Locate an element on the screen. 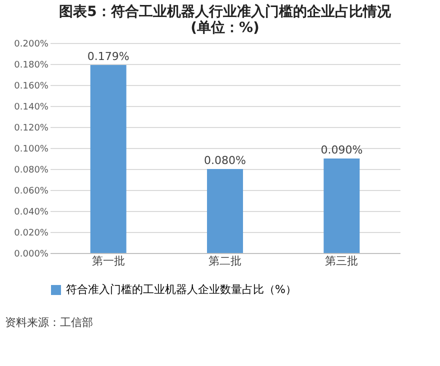  data-label: 0.080% is located at coordinates (225, 160).